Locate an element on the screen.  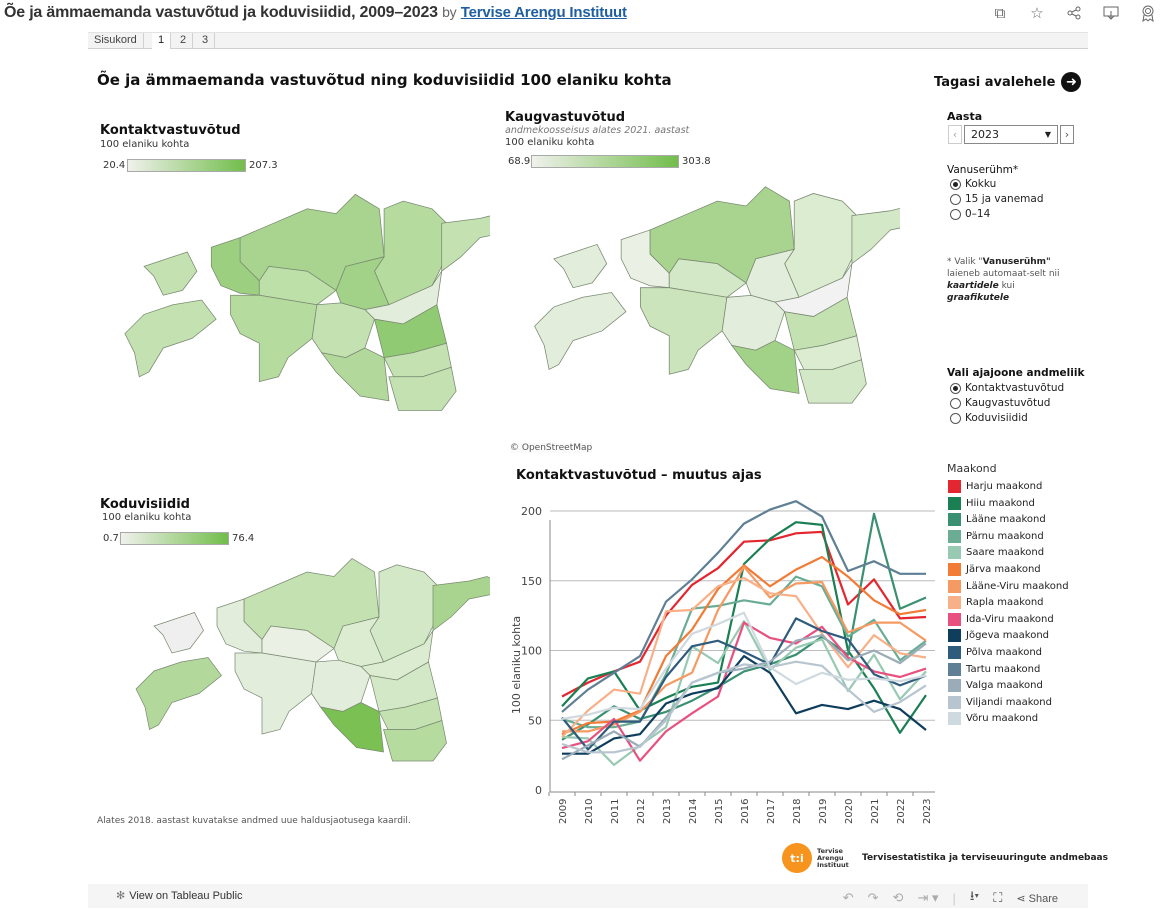
series-line-valga-maakond is located at coordinates (744, 697).